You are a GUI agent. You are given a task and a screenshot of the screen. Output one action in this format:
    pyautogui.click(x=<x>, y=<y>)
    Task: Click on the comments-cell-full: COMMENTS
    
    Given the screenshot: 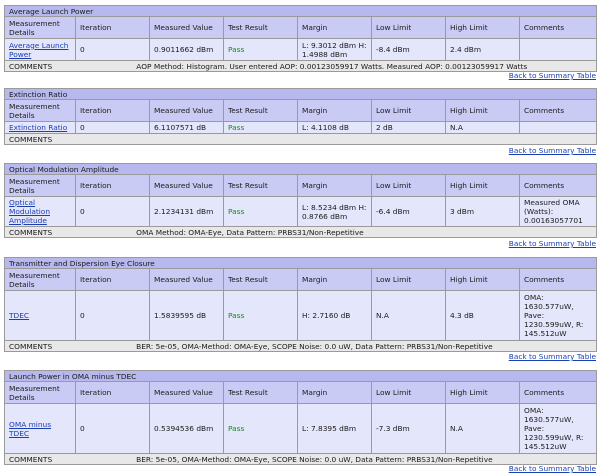 What is the action you would take?
    pyautogui.click(x=300, y=139)
    